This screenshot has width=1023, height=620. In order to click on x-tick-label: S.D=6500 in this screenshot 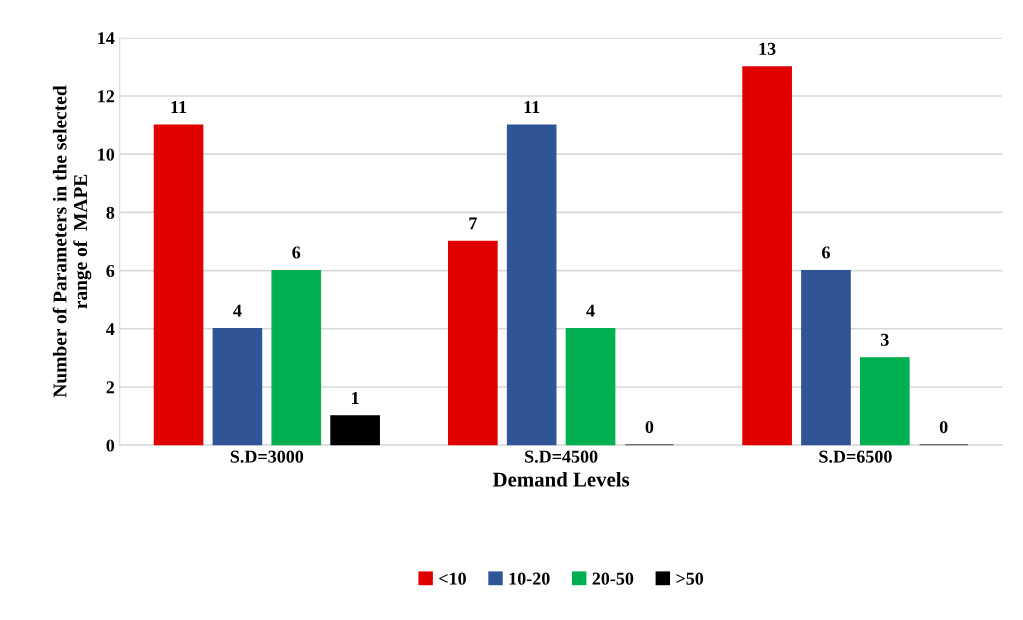, I will do `click(855, 456)`.